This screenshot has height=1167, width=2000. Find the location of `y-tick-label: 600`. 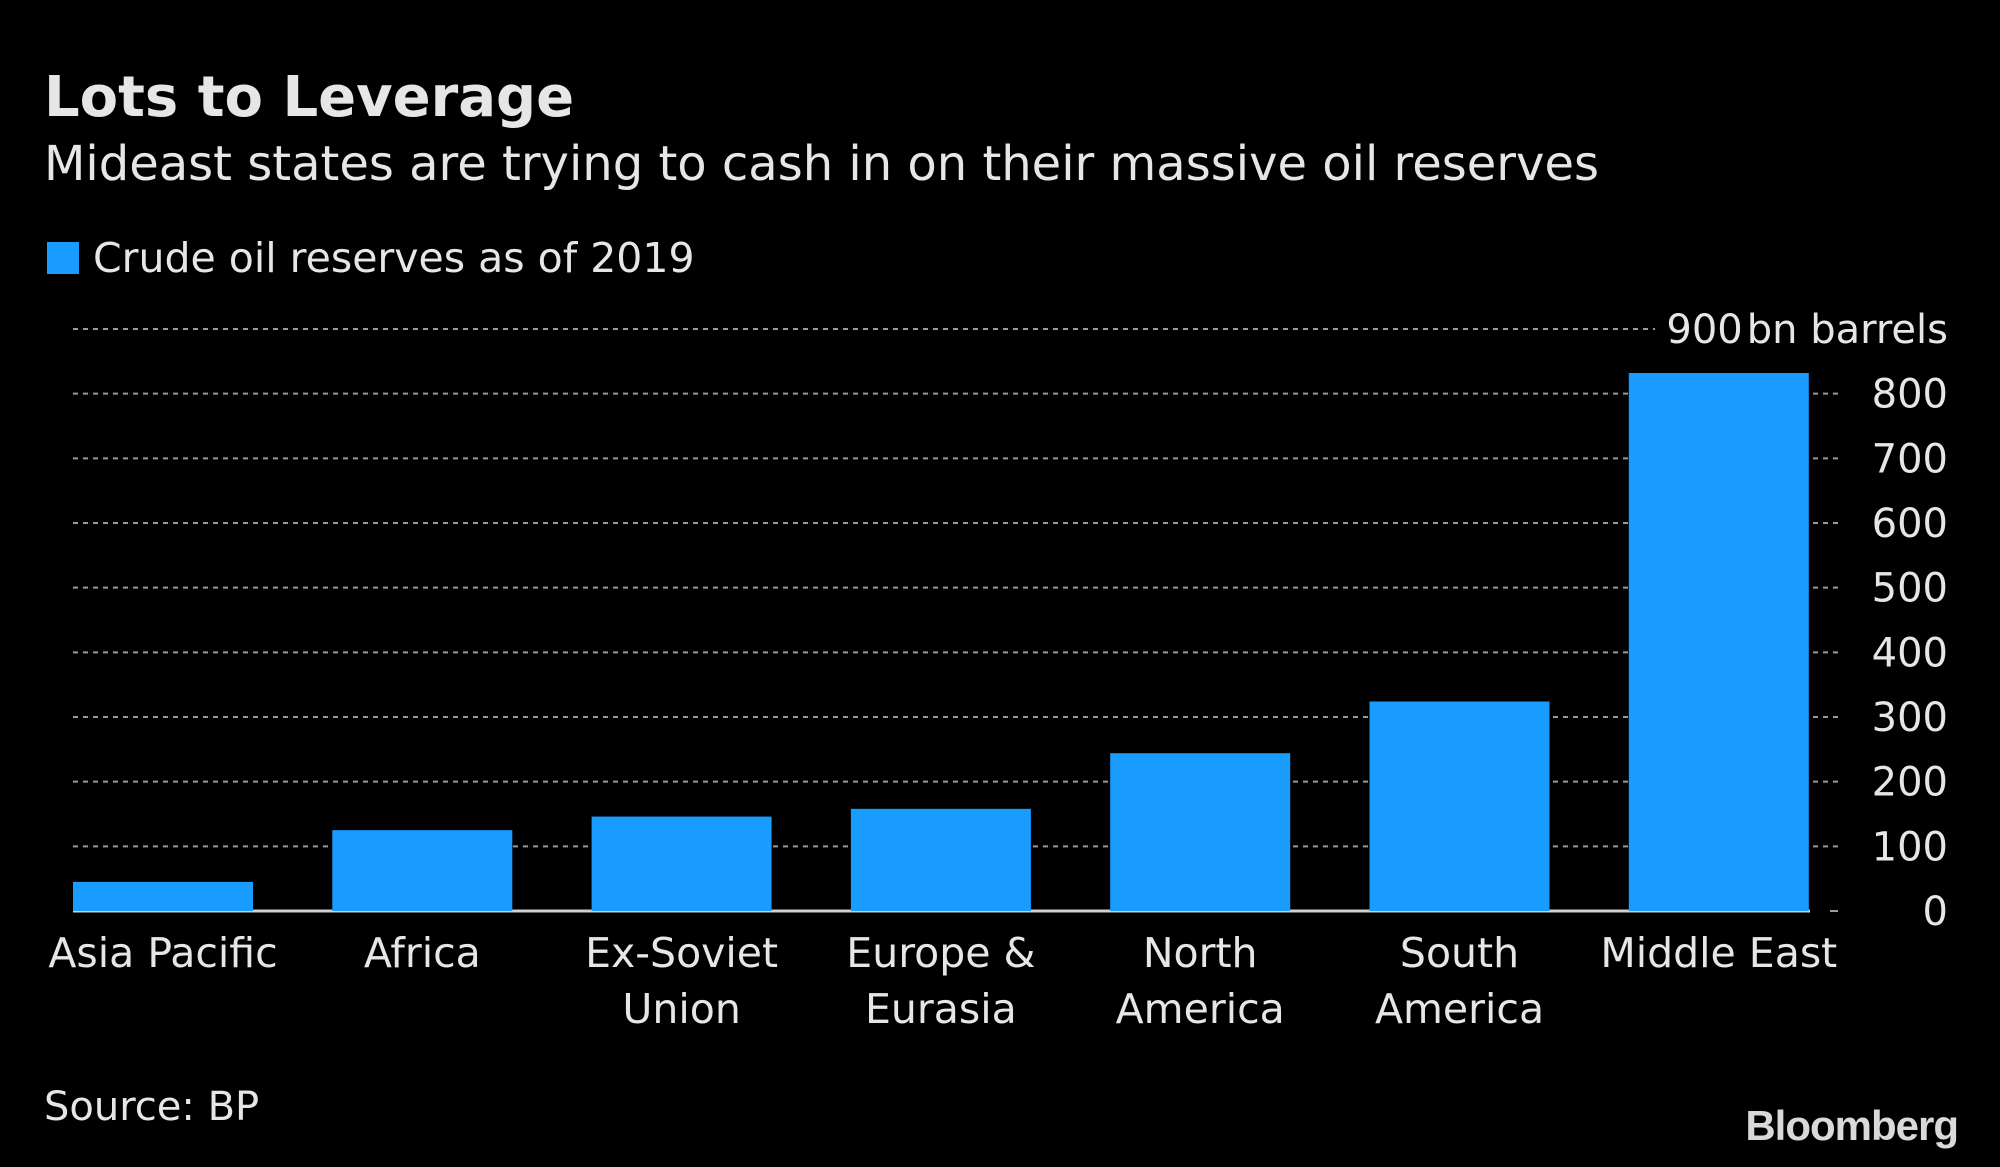

y-tick-label: 600 is located at coordinates (1910, 524).